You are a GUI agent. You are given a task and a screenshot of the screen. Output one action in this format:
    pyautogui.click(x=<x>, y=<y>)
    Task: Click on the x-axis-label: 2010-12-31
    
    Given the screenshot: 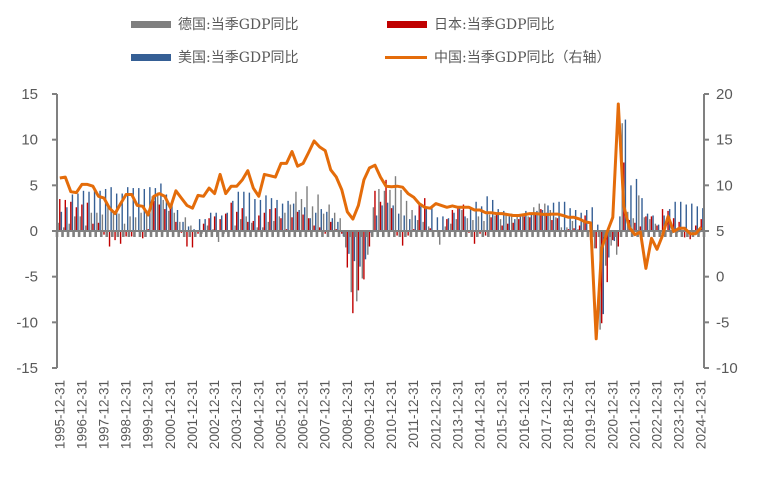 What is the action you would take?
    pyautogui.click(x=391, y=414)
    